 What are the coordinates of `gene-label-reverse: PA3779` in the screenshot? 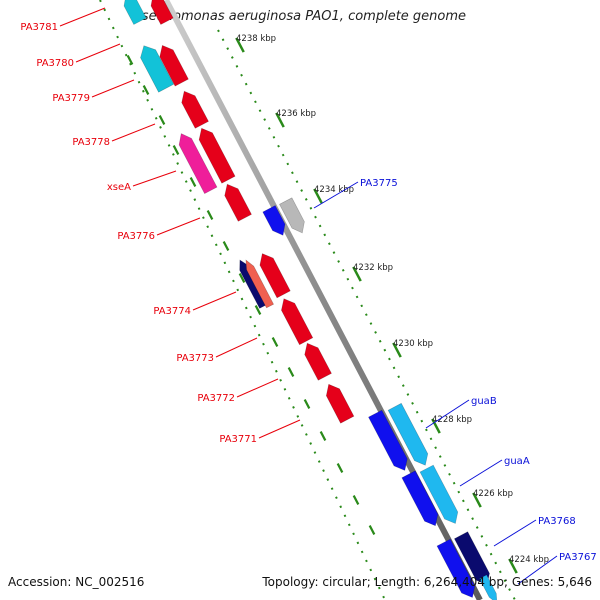 It's located at (71, 98).